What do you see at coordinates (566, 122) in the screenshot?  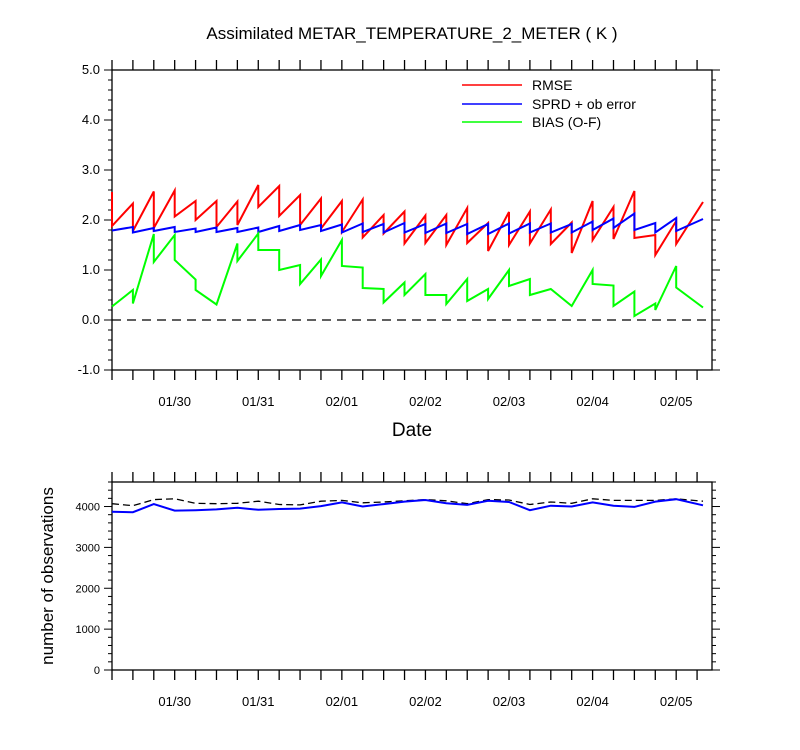 I see `legend-label-bias: BIAS (O-F)` at bounding box center [566, 122].